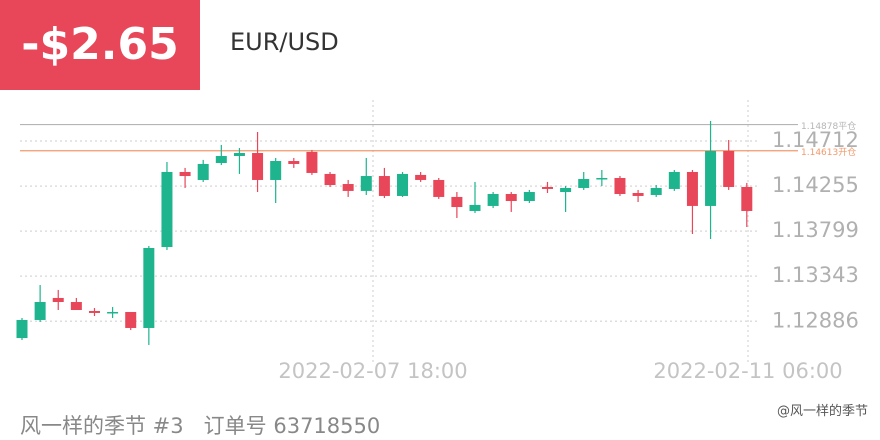  Describe the element at coordinates (102, 426) in the screenshot. I see `account: 风一样的季节 #3` at that location.